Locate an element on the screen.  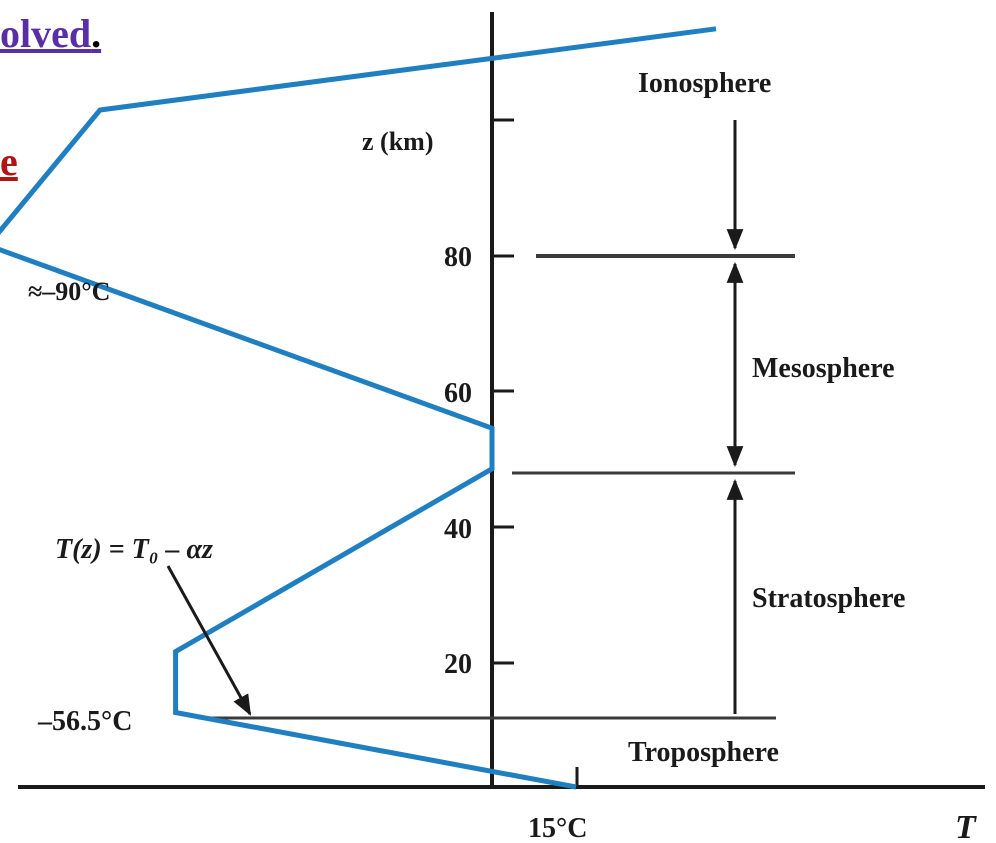
tropopause-temp-label: –56.5°C is located at coordinates (84, 721).